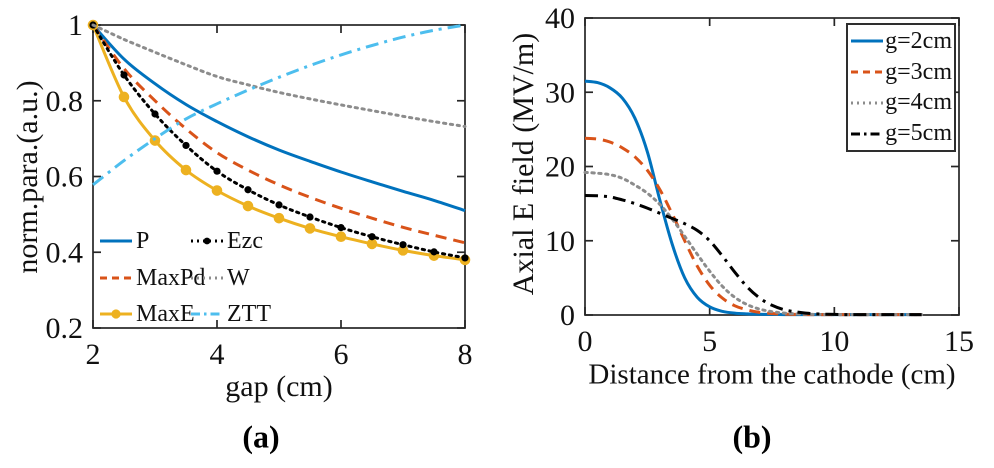  What do you see at coordinates (560, 167) in the screenshot?
I see `y-tick-label-b: 20` at bounding box center [560, 167].